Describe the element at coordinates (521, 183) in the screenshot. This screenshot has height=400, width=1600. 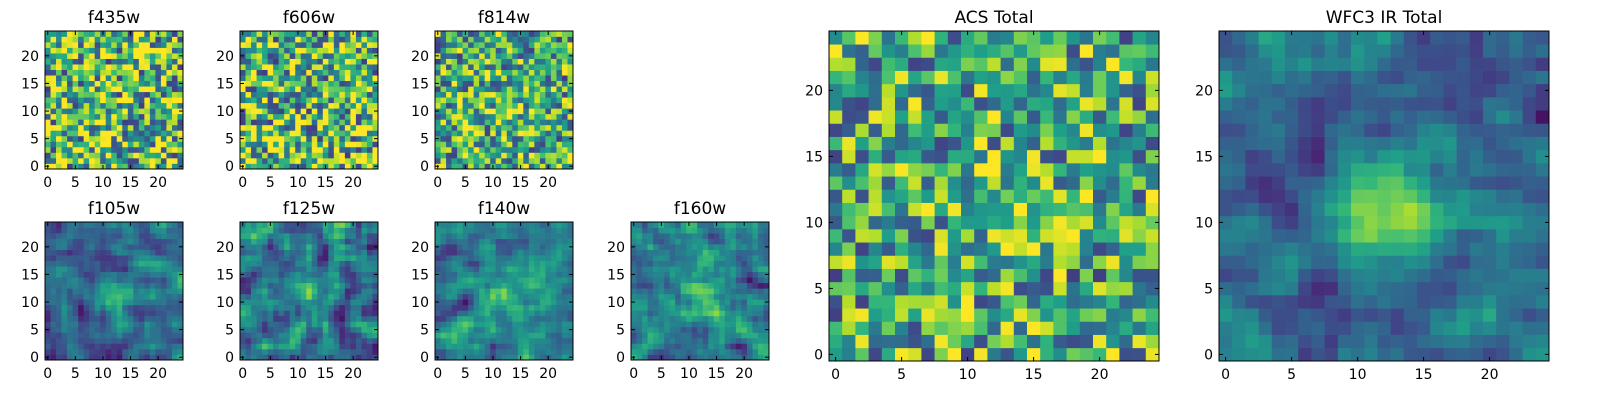
I see `x-tick-label: 15` at that location.